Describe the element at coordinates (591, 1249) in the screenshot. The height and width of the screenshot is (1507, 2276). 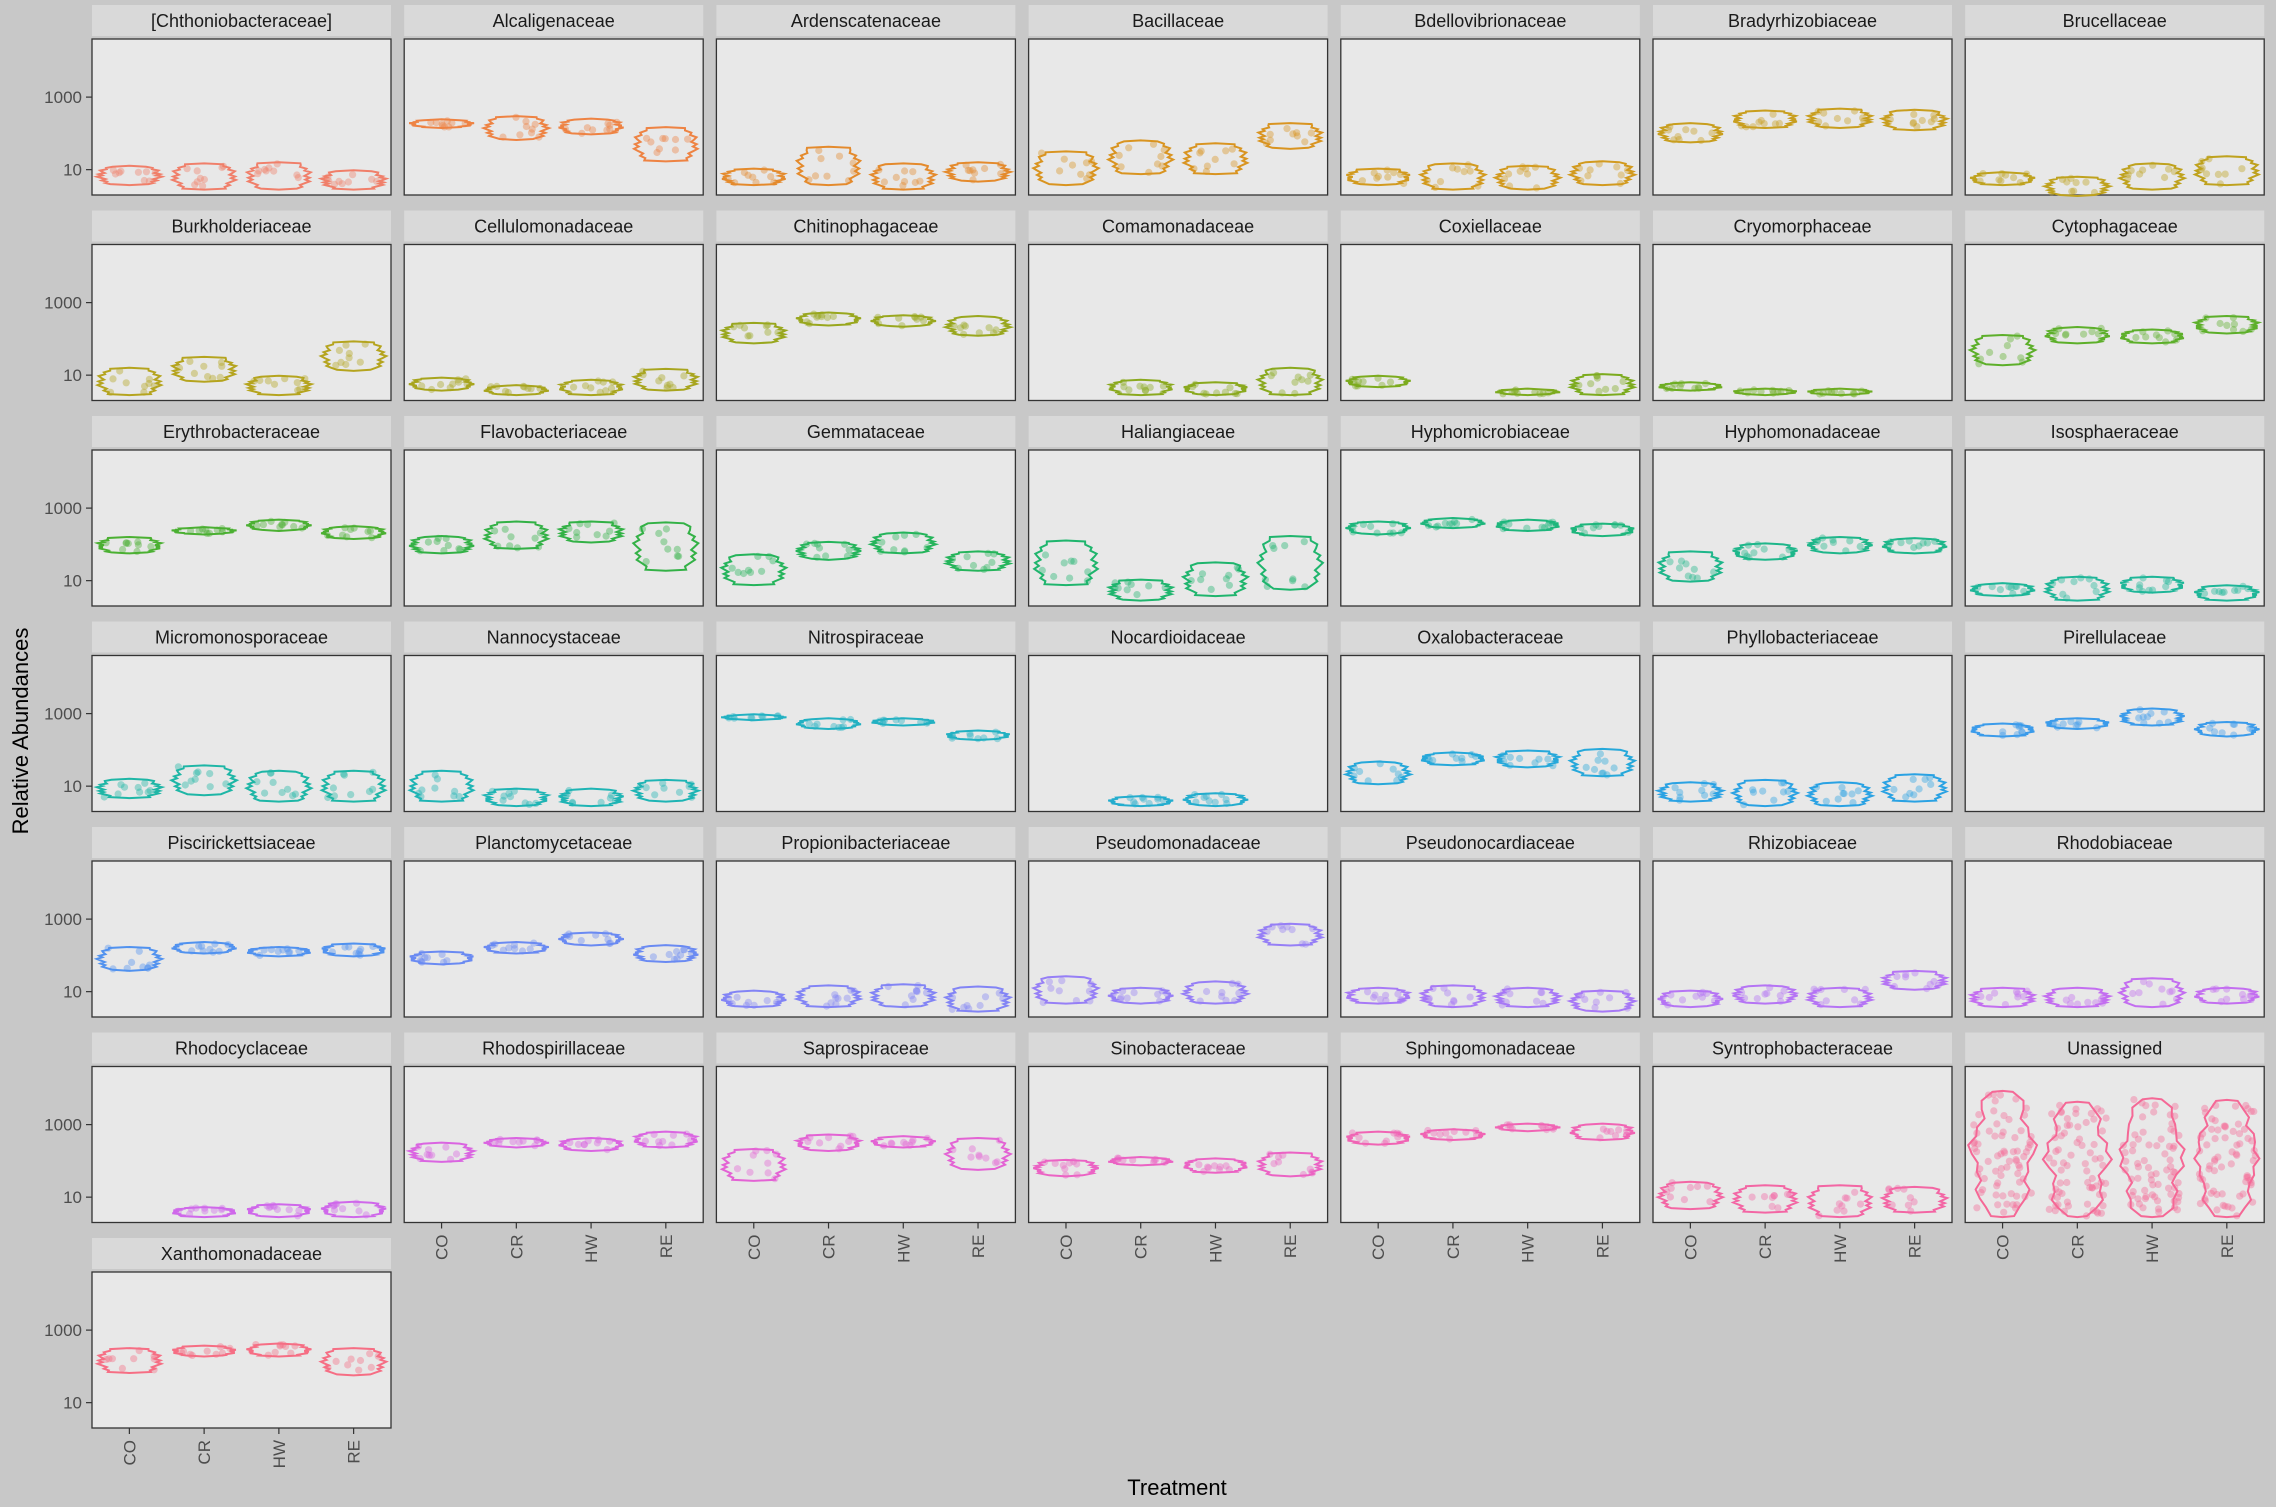
I see `x-tick-label: HW` at that location.